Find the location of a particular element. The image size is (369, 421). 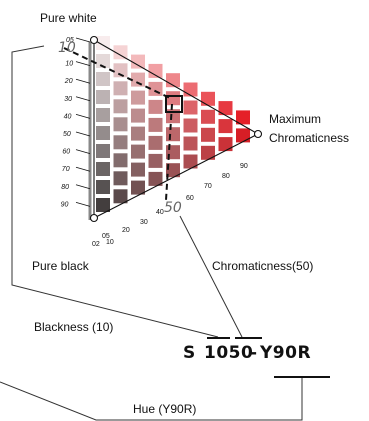

chromaticness-leader is located at coordinates (211, 276).